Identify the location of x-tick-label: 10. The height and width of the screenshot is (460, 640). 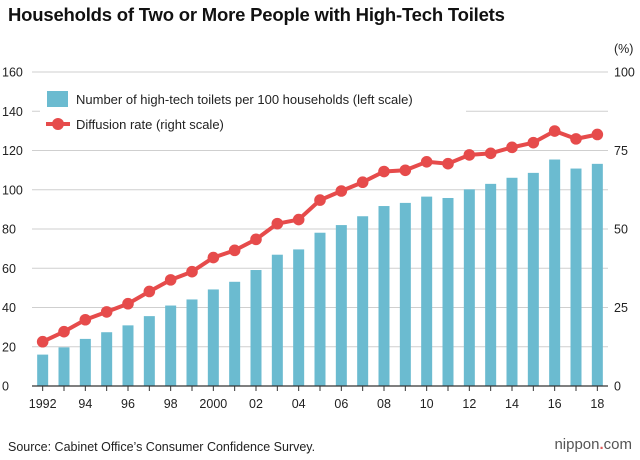
(427, 404).